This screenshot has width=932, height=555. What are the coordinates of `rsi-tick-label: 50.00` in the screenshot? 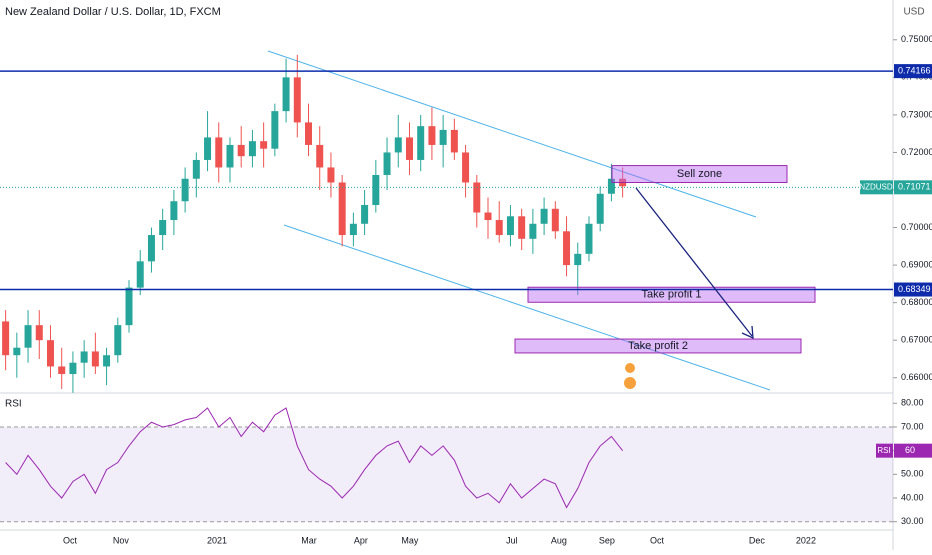 It's located at (912, 474).